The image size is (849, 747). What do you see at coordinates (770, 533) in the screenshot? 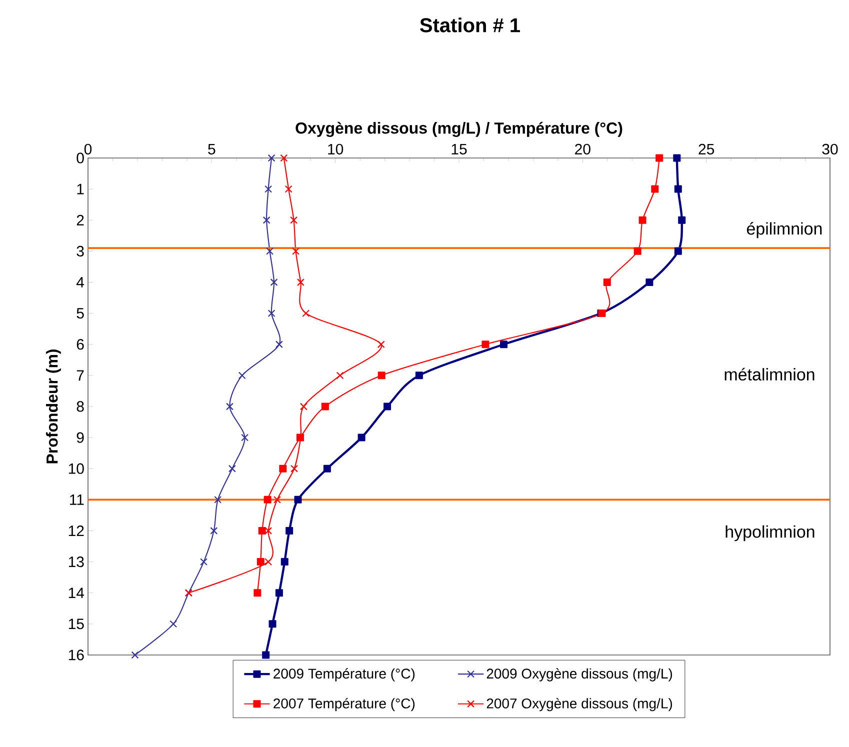
I see `annotation: hypolimnion` at bounding box center [770, 533].